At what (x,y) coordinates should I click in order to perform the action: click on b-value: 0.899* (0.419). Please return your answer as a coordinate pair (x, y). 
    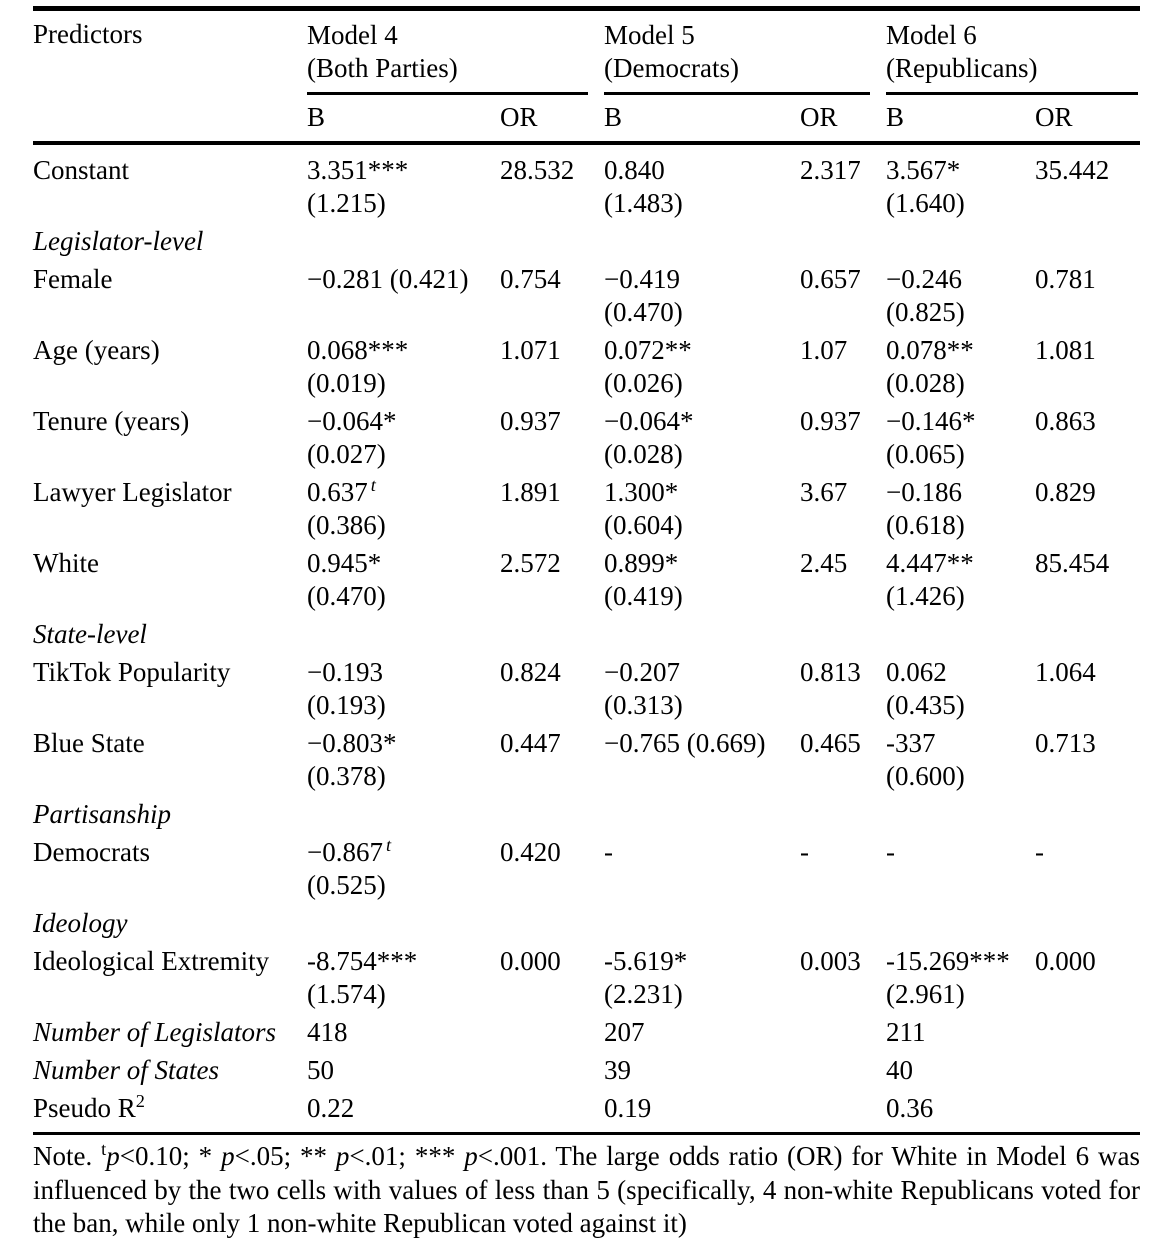
    Looking at the image, I should click on (702, 580).